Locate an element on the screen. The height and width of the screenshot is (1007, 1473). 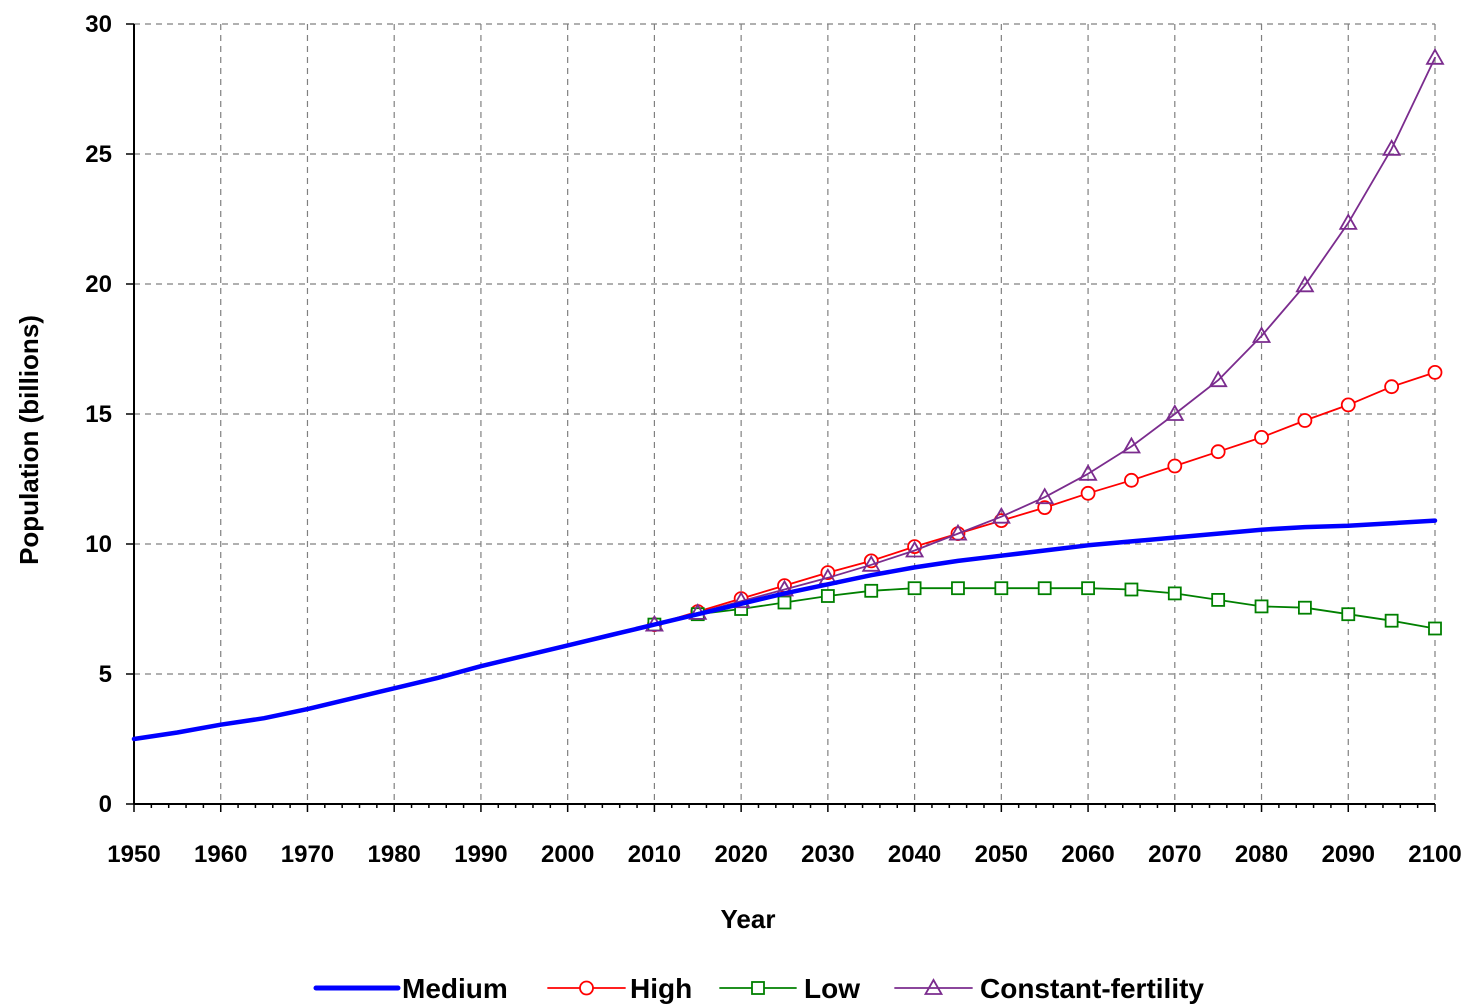
legend-item-constant-fertility: Constant-fertility is located at coordinates (1049, 988).